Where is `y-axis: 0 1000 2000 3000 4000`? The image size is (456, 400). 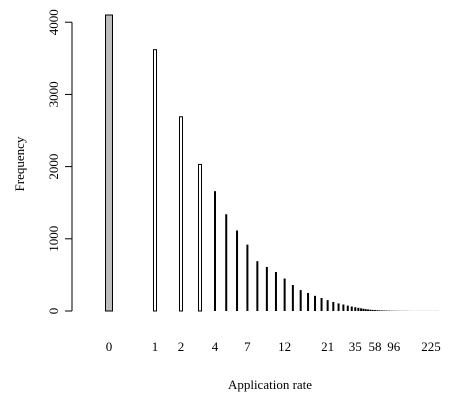
y-axis: 0 1000 2000 3000 4000 is located at coordinates (59, 162).